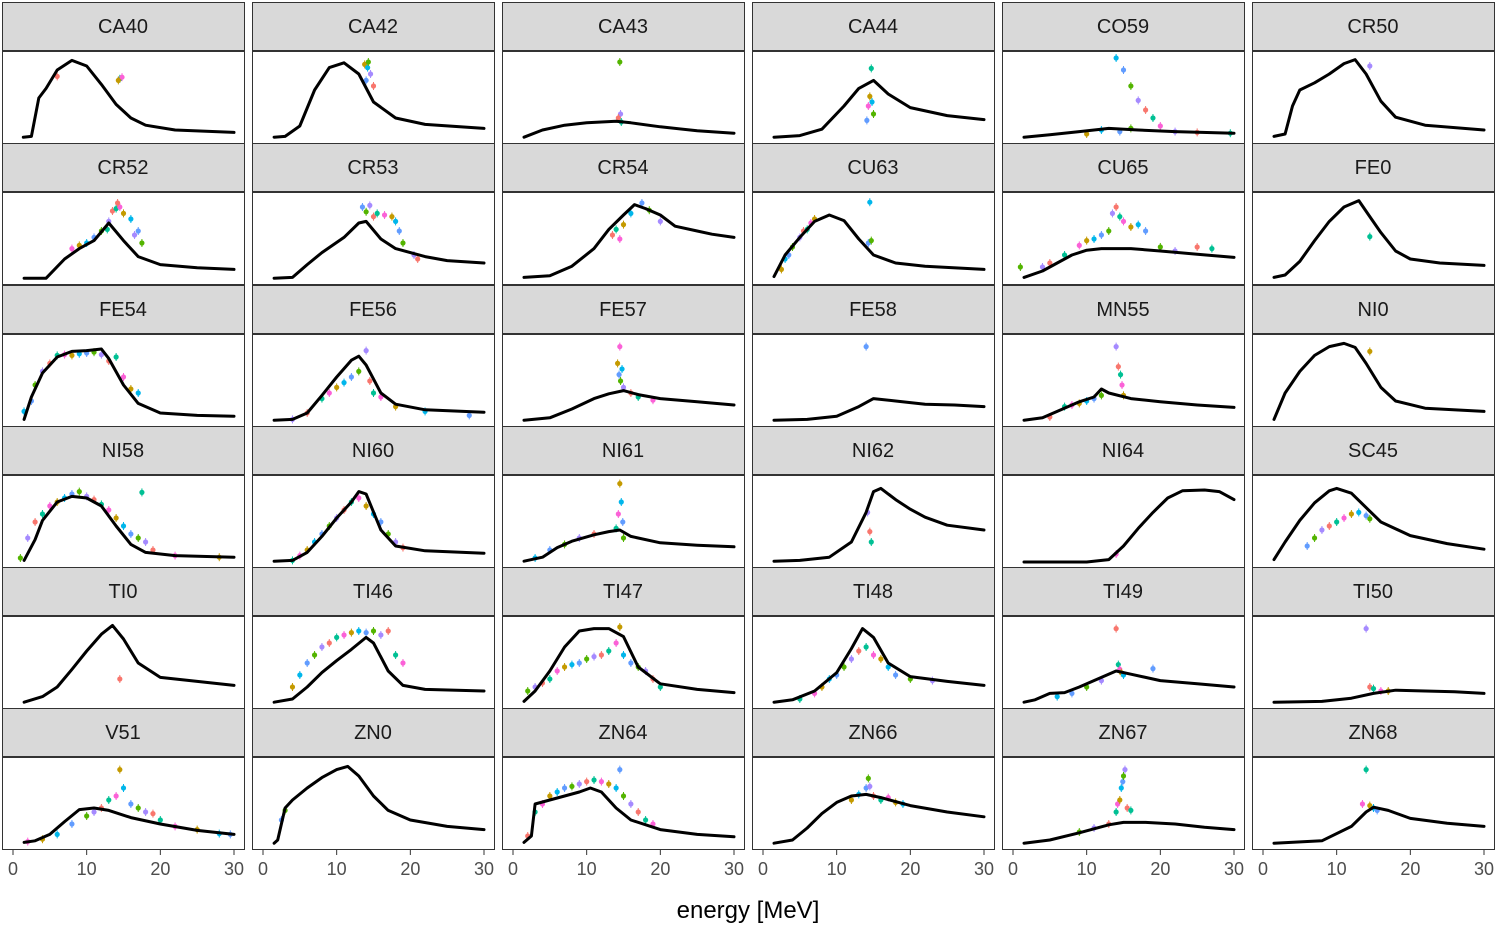 The width and height of the screenshot is (1496, 926). What do you see at coordinates (873, 592) in the screenshot?
I see `facet-strip-label: TI48` at bounding box center [873, 592].